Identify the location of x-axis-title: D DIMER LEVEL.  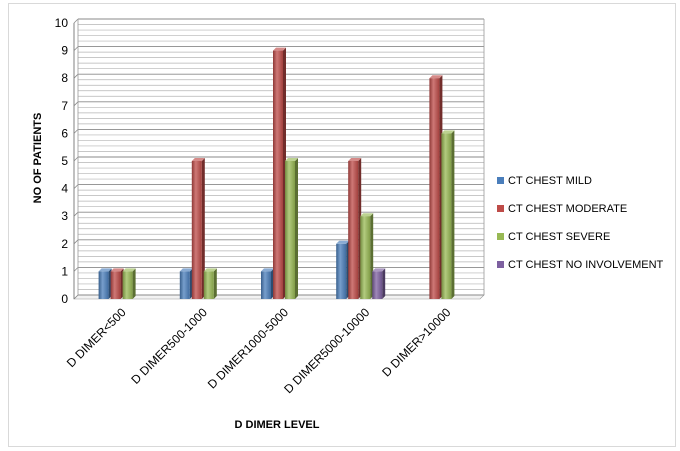
(277, 425).